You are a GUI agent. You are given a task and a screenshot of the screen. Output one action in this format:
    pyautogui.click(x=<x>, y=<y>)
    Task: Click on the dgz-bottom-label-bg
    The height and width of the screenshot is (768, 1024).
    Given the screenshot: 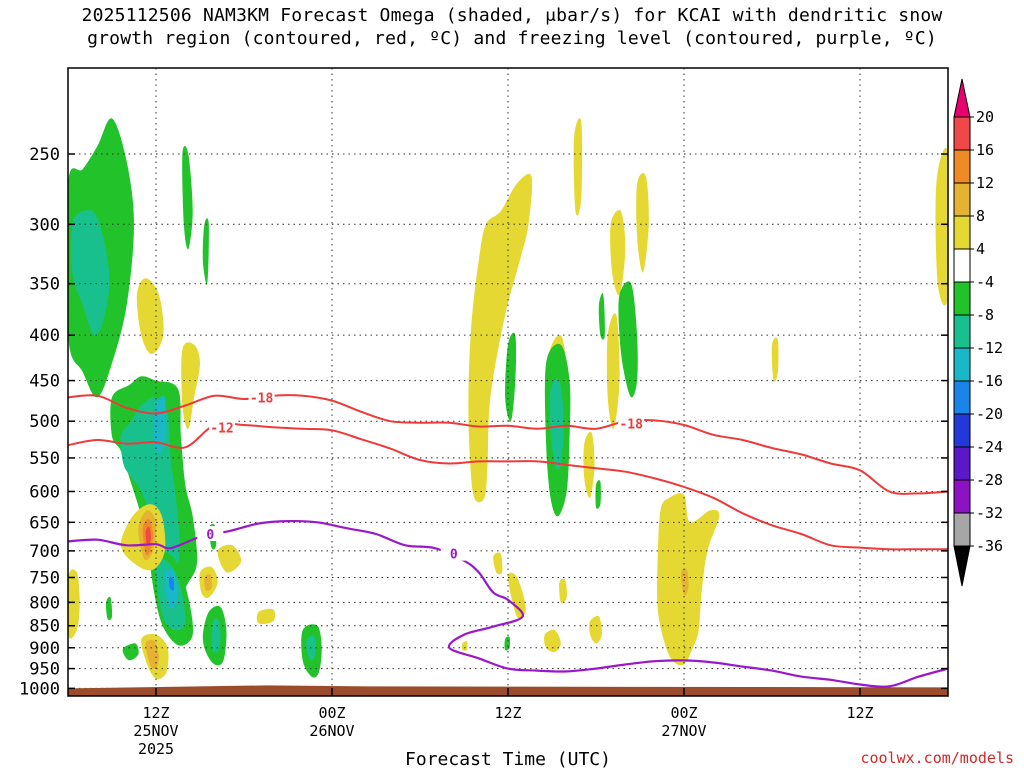 What is the action you would take?
    pyautogui.click(x=222, y=427)
    